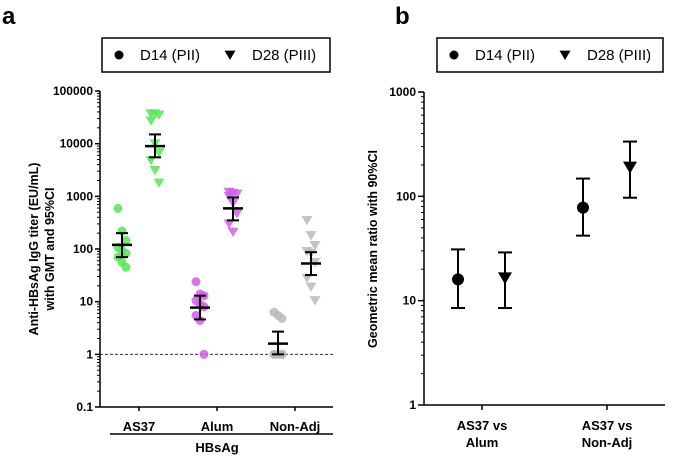 This screenshot has width=675, height=457. Describe the element at coordinates (9, 16) in the screenshot. I see `panel-label-a: a` at that location.